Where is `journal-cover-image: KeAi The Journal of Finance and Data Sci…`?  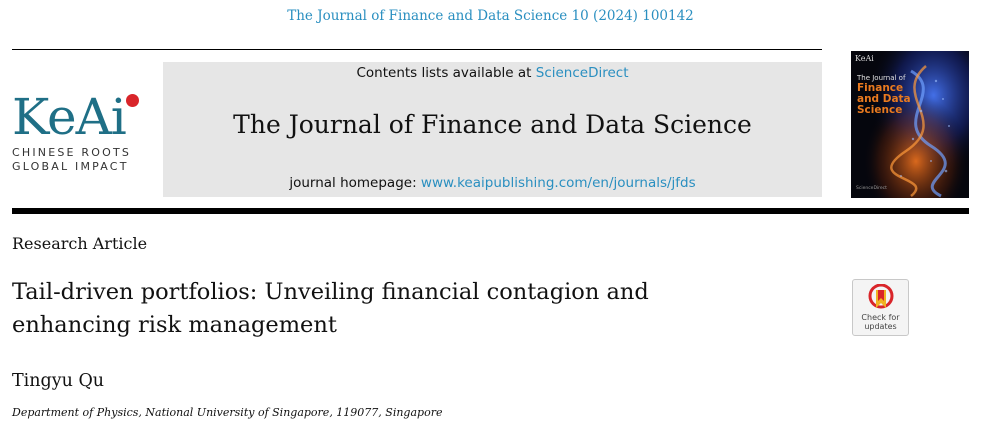
journal-cover-image: KeAi The Journal of Finance and Data Sci… is located at coordinates (910, 124).